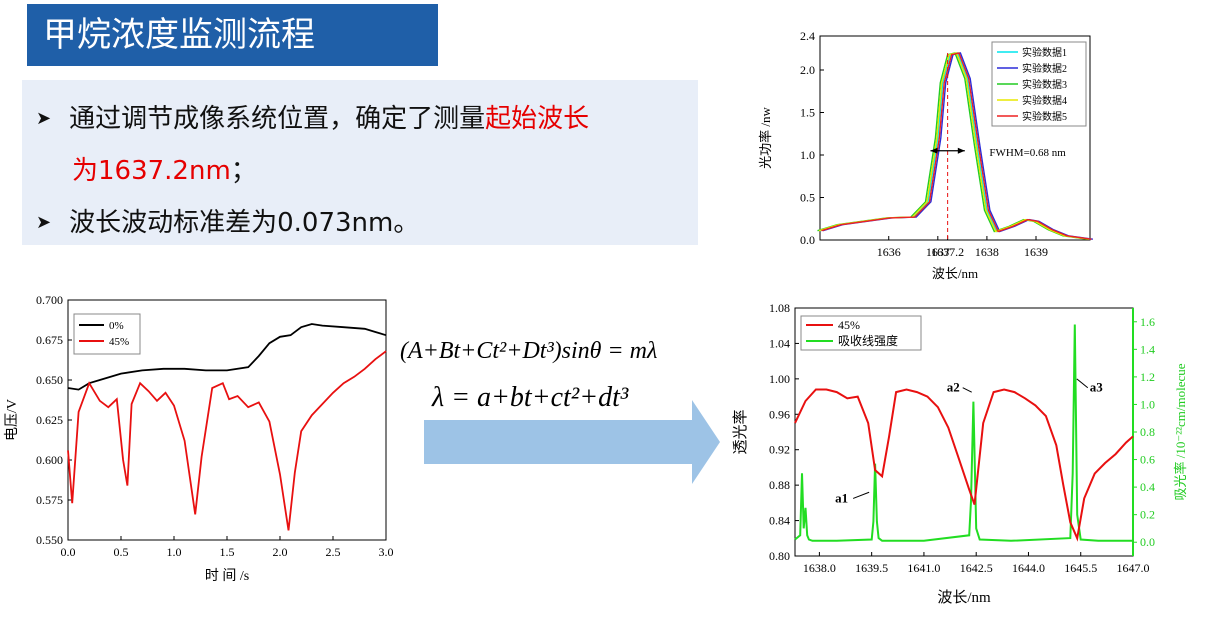  Describe the element at coordinates (1044, 84) in the screenshot. I see `legend-label: 实验数据3` at that location.